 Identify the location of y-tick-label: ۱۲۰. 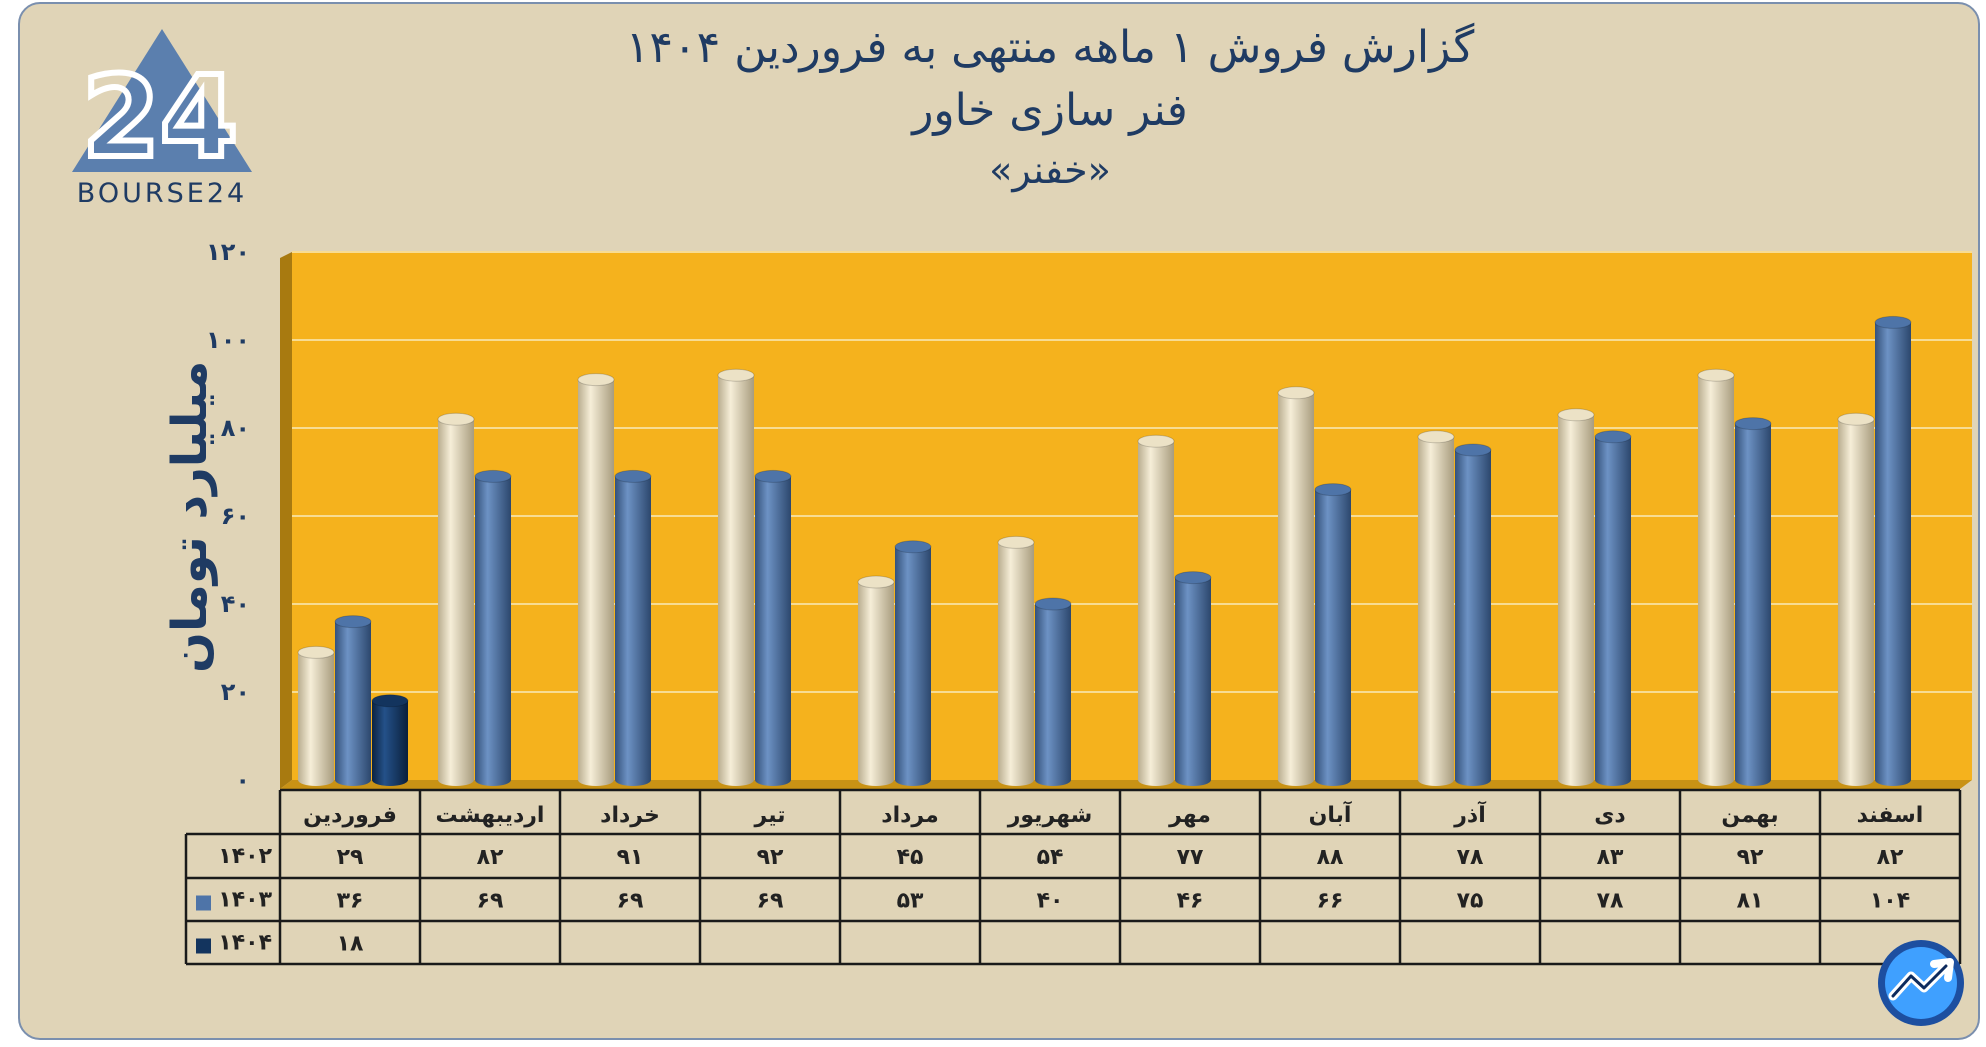
(228, 252).